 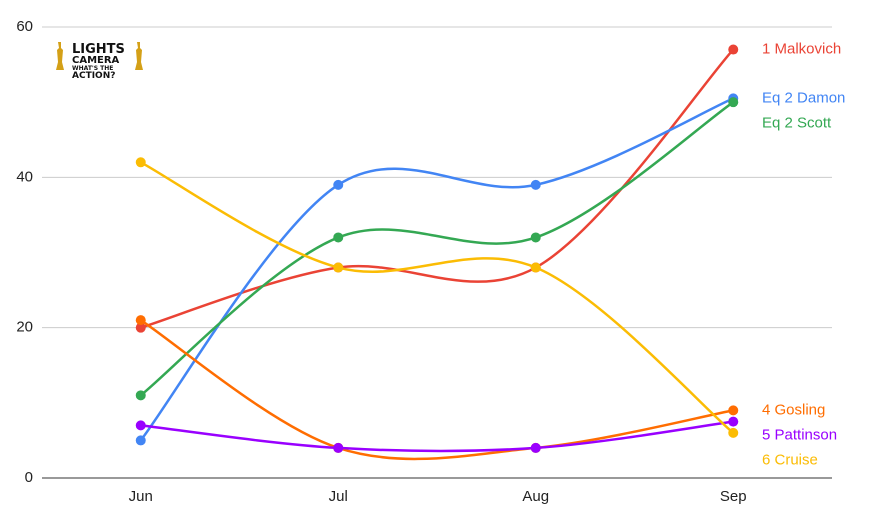 What do you see at coordinates (96, 60) in the screenshot?
I see `logo-text: CAMERA` at bounding box center [96, 60].